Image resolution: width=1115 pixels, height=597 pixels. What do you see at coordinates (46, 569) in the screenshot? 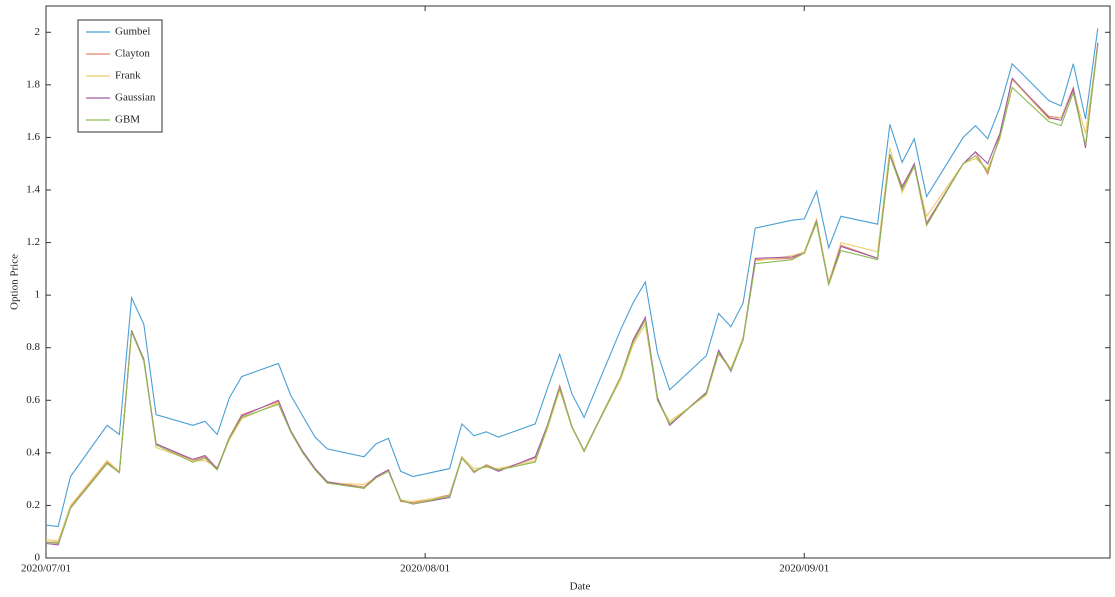
I see `x-tick-label: 2020/07/01` at bounding box center [46, 569].